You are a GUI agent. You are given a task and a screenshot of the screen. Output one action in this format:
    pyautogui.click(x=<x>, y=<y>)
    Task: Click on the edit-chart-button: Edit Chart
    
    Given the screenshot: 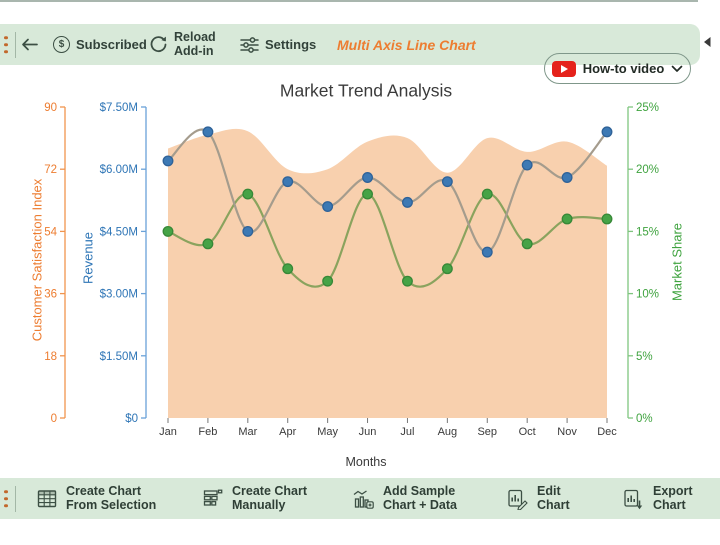 What is the action you would take?
    pyautogui.click(x=538, y=498)
    